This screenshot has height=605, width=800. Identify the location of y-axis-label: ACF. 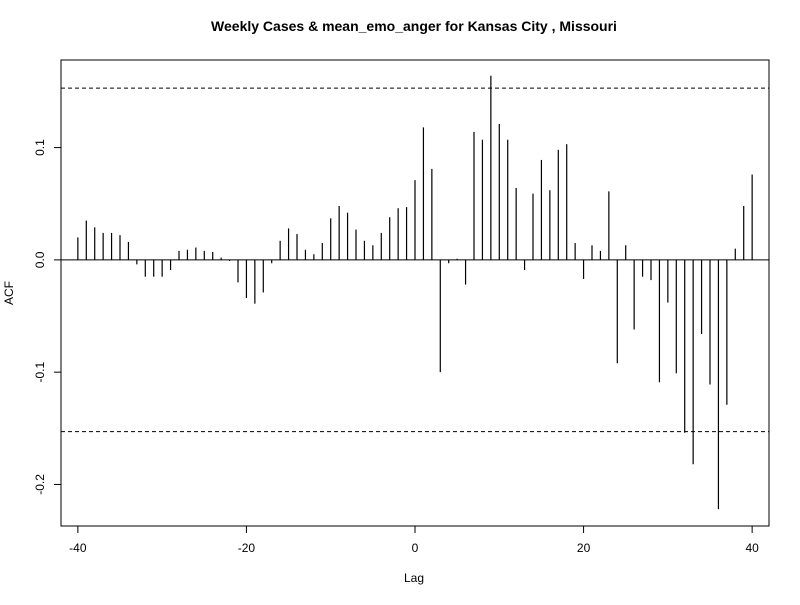
(9, 293).